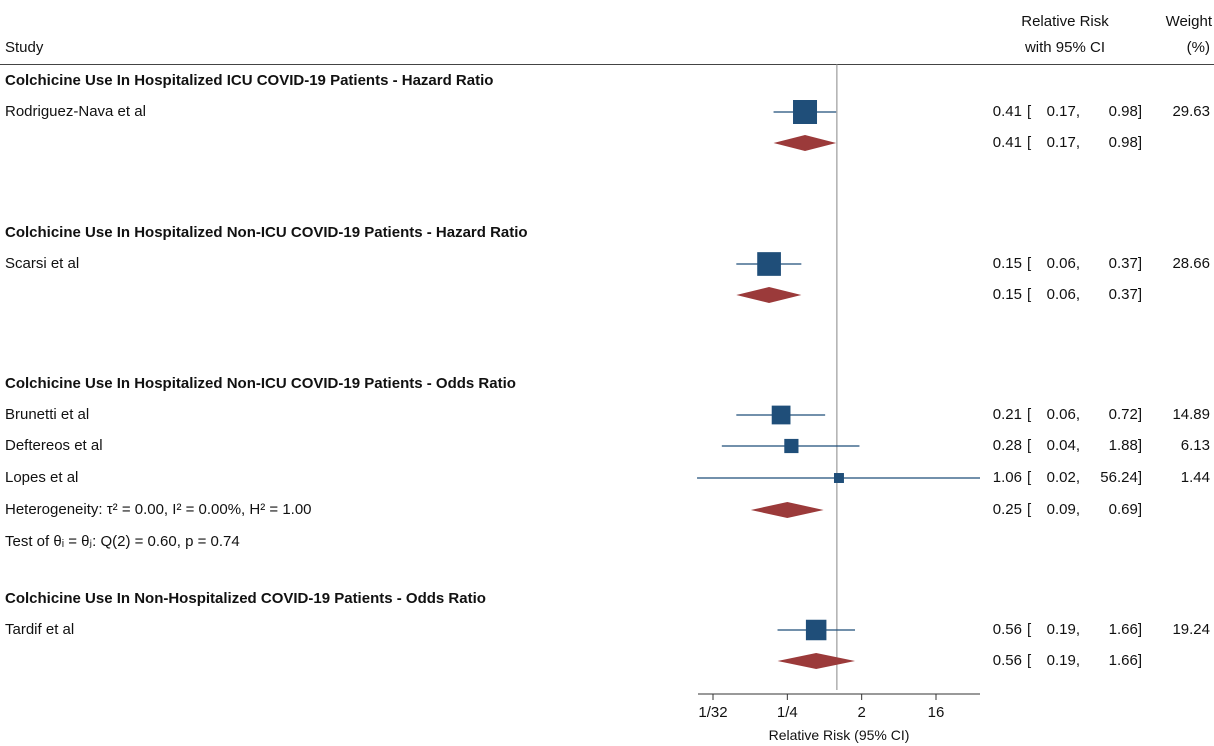 This screenshot has height=746, width=1214. What do you see at coordinates (1007, 445) in the screenshot?
I see `estimate-value: 0.28` at bounding box center [1007, 445].